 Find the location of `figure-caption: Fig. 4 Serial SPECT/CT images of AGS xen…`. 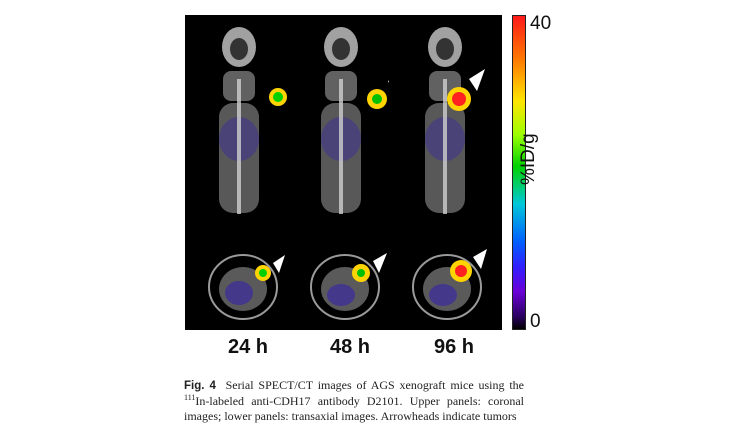

figure-caption: Fig. 4 Serial SPECT/CT images of AGS xen… is located at coordinates (354, 401).